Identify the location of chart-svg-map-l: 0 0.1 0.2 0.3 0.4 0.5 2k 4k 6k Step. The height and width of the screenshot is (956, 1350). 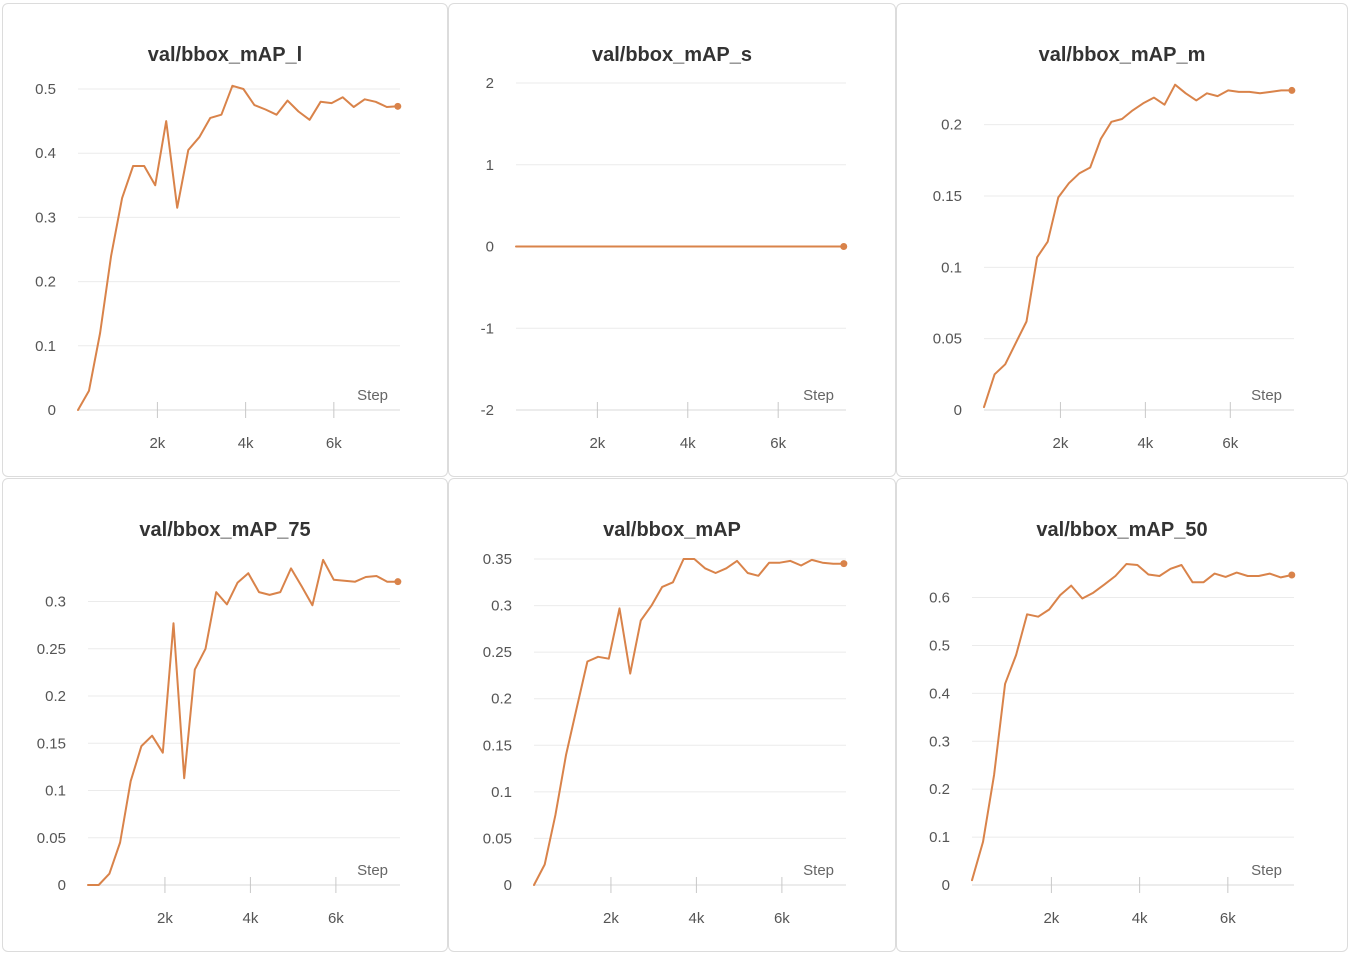
(218, 266).